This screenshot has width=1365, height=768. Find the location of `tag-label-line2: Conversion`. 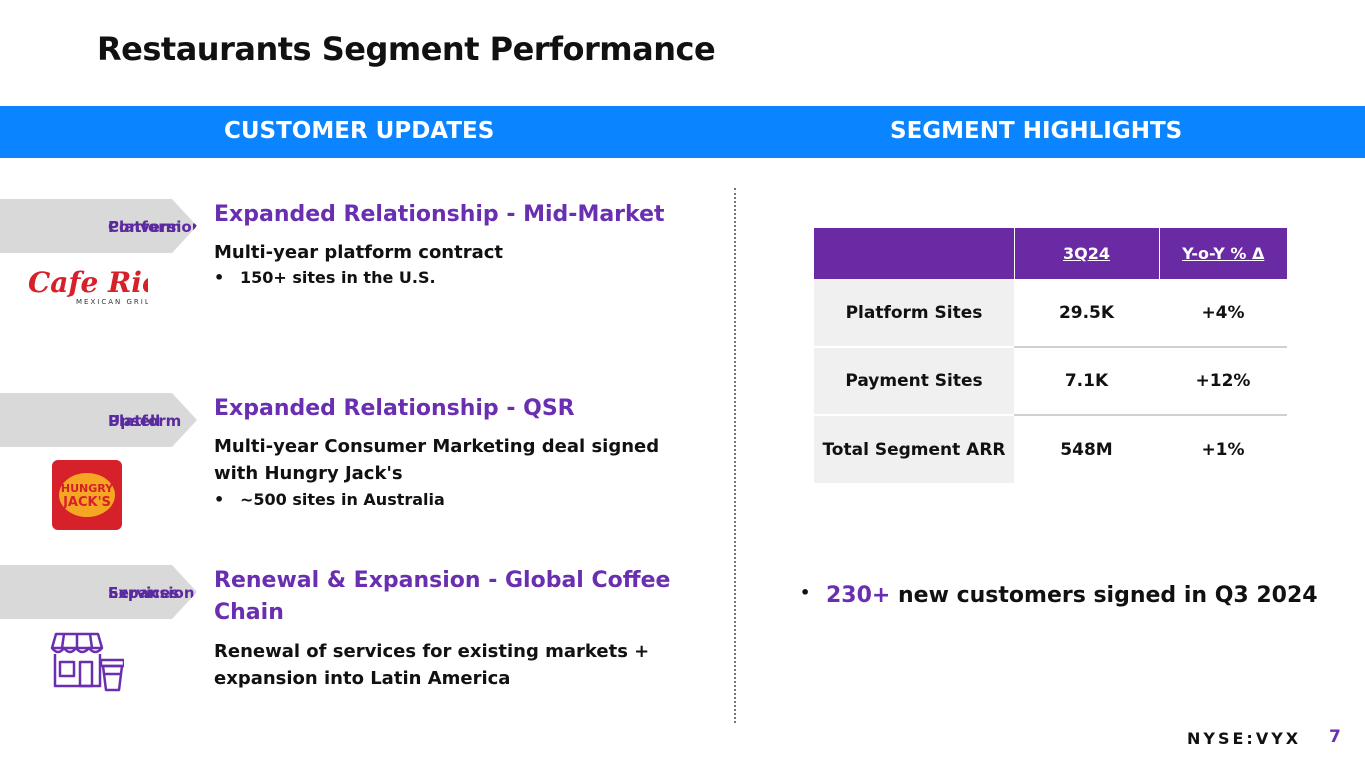

tag-label-line2: Conversion is located at coordinates (155, 227).